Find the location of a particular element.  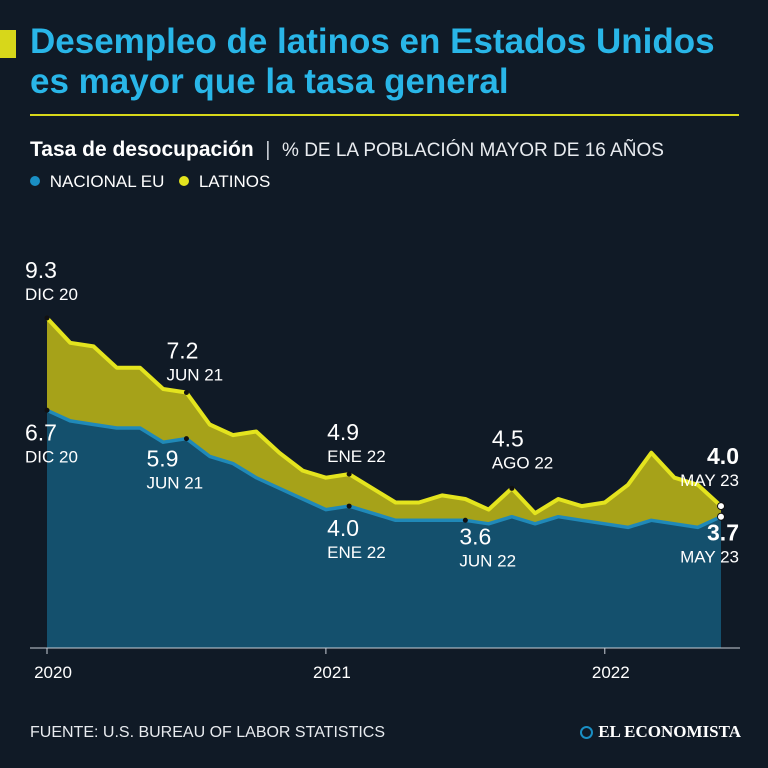

annotation-value-5: 6.7 is located at coordinates (41, 432).